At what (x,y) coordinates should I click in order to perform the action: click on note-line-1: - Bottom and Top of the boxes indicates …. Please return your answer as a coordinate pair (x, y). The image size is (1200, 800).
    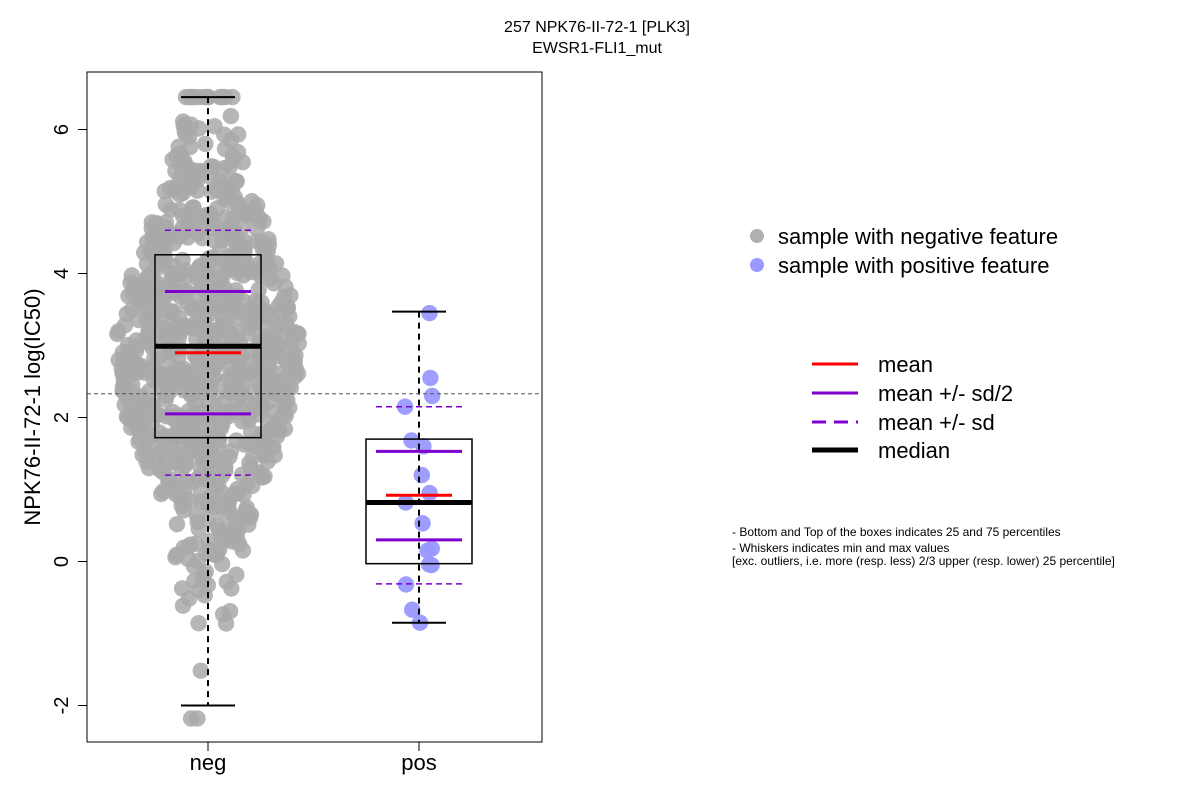
    Looking at the image, I should click on (896, 532).